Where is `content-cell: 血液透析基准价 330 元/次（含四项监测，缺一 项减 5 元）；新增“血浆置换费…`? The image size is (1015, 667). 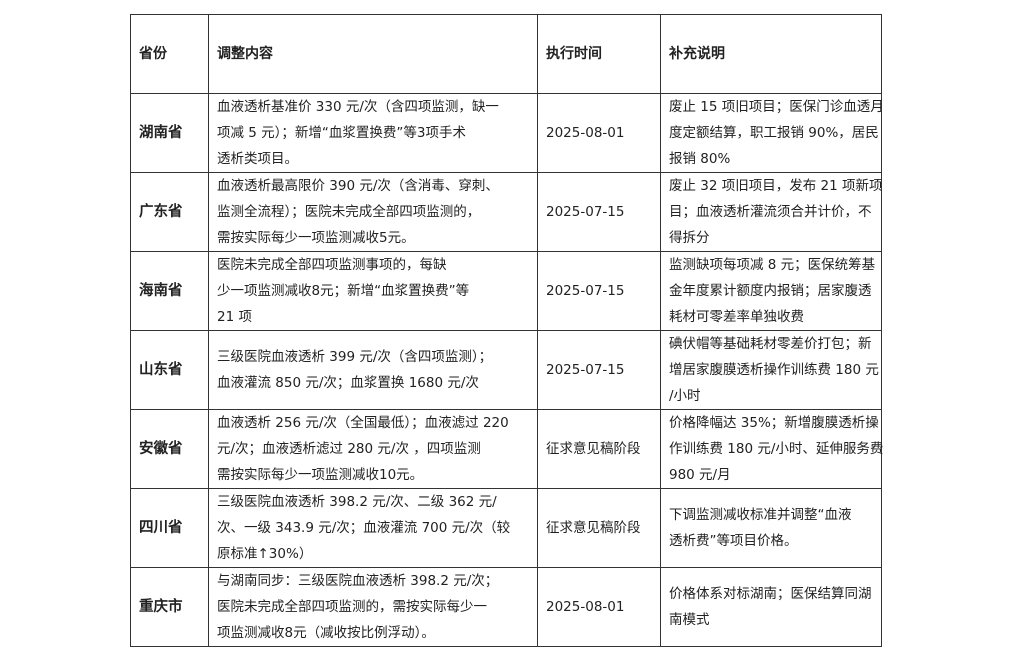 content-cell: 血液透析基准价 330 元/次（含四项监测，缺一 项减 5 元）；新增“血浆置换费… is located at coordinates (373, 133).